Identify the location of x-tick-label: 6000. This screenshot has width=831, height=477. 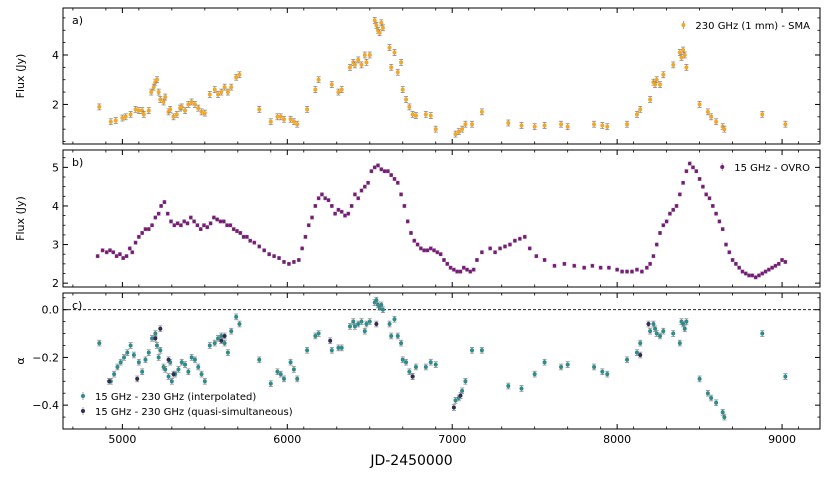
(287, 439).